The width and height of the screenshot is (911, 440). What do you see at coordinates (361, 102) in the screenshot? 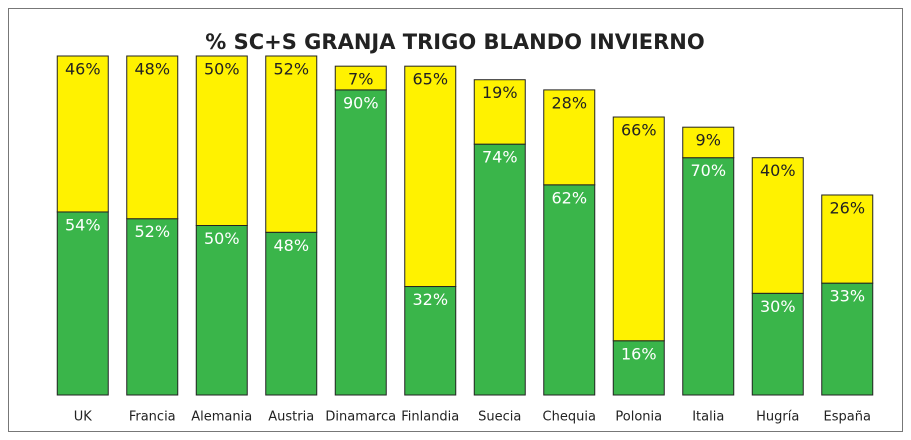
I see `value-label: 90%` at bounding box center [361, 102].